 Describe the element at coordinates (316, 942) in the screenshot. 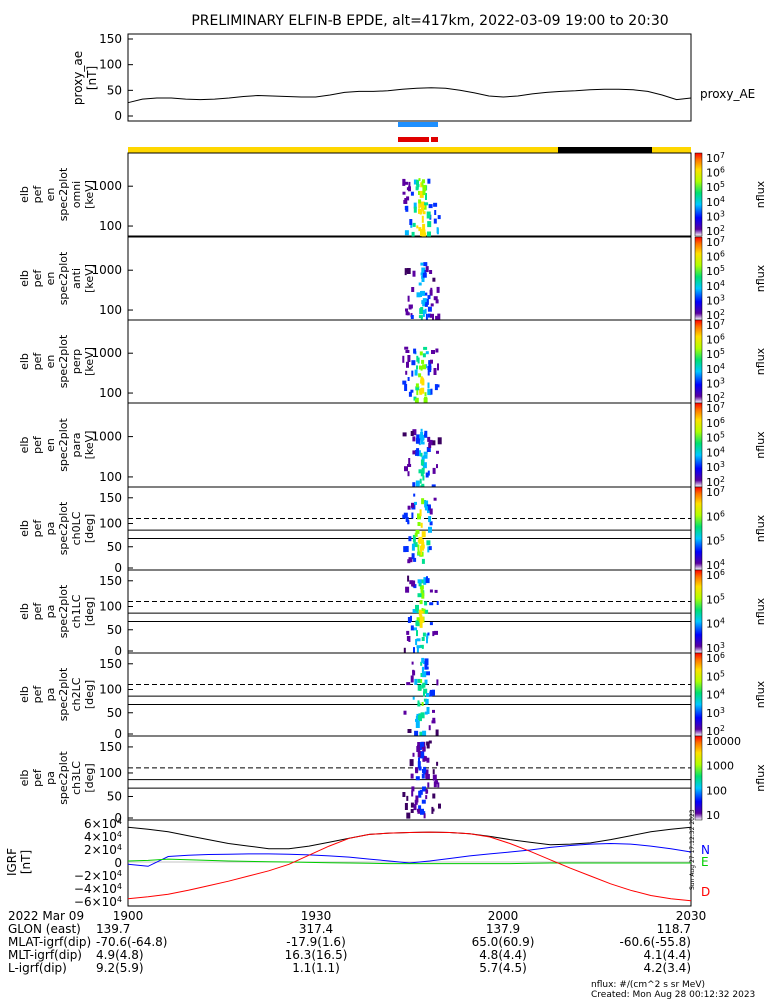

I see `footer-value: -17.9(1.6)` at that location.